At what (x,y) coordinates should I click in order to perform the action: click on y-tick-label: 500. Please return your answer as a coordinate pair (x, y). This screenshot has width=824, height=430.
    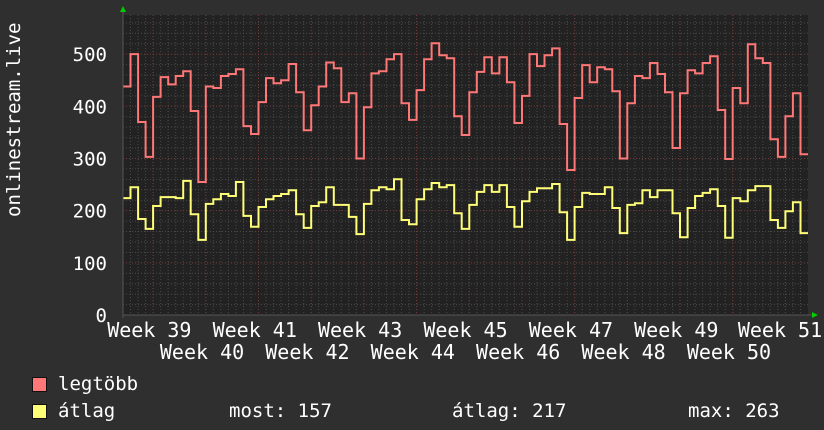
    Looking at the image, I should click on (90, 55).